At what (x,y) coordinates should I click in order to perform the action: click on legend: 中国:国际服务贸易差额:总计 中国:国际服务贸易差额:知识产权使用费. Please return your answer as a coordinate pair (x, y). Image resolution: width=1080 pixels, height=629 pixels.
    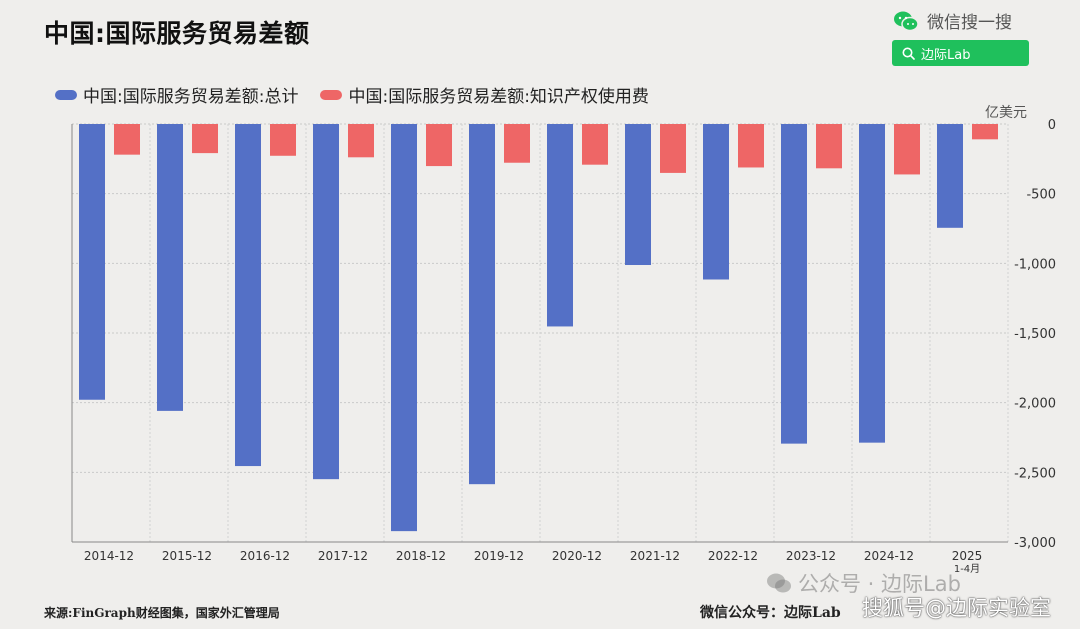
    Looking at the image, I should click on (352, 94).